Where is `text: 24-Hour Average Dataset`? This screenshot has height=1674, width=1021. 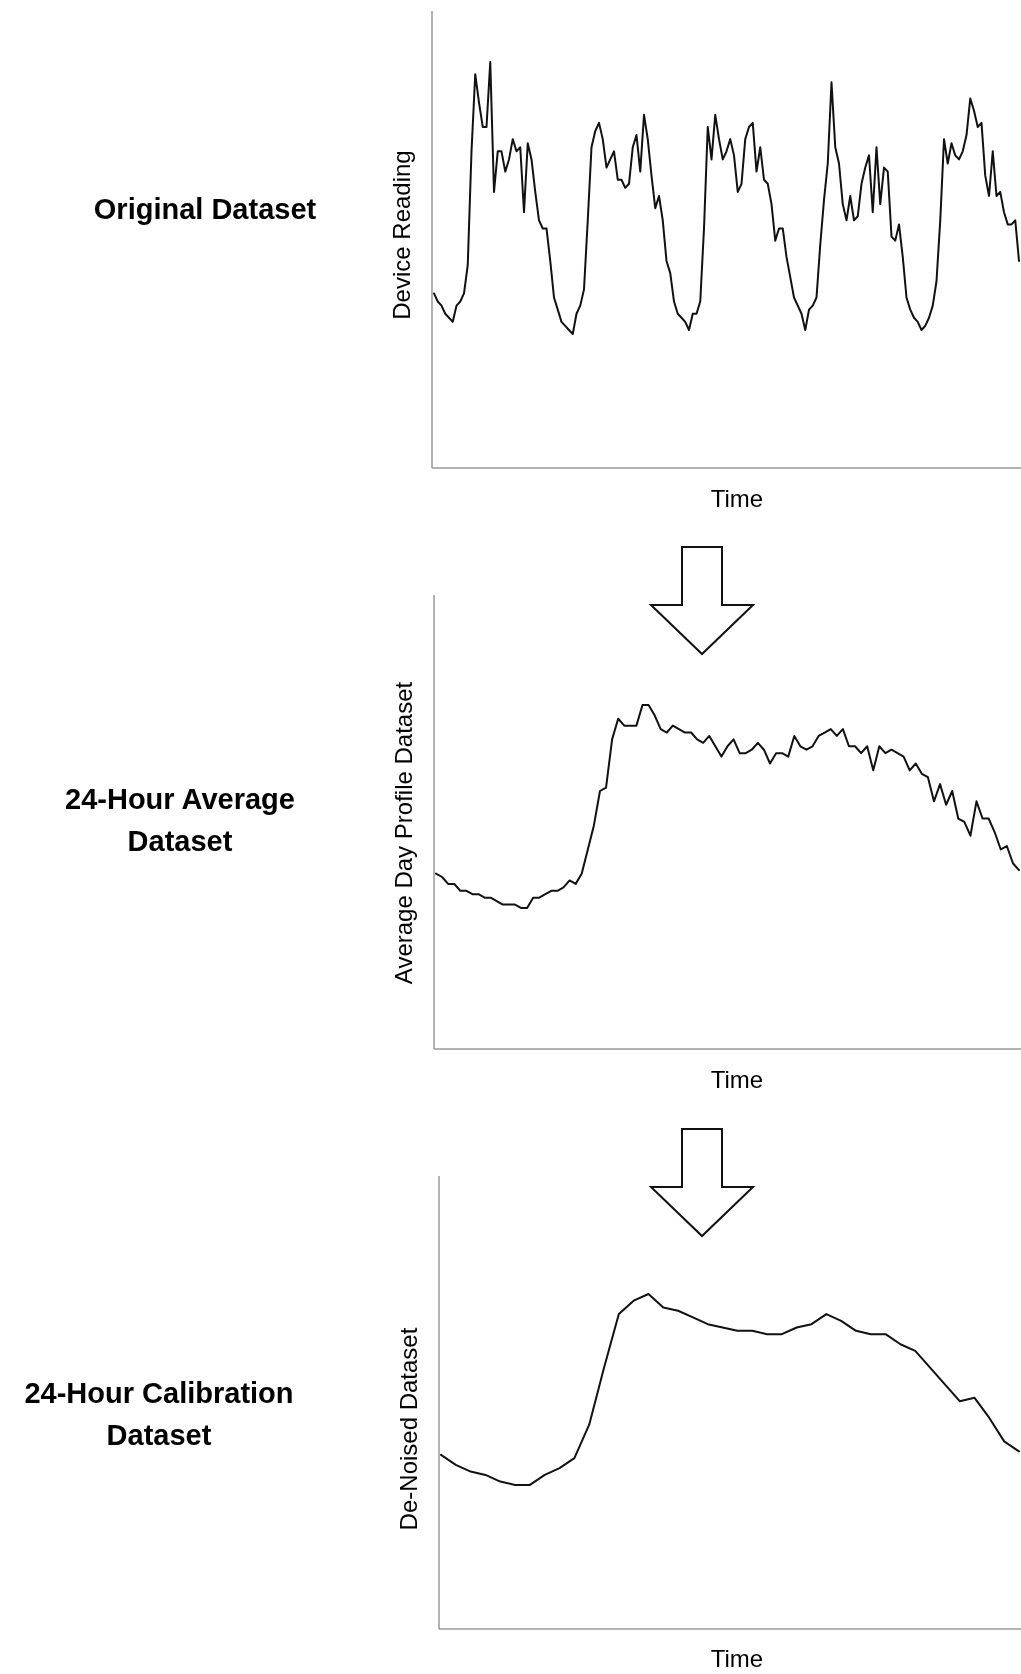
text: 24-Hour Average Dataset is located at coordinates (180, 820).